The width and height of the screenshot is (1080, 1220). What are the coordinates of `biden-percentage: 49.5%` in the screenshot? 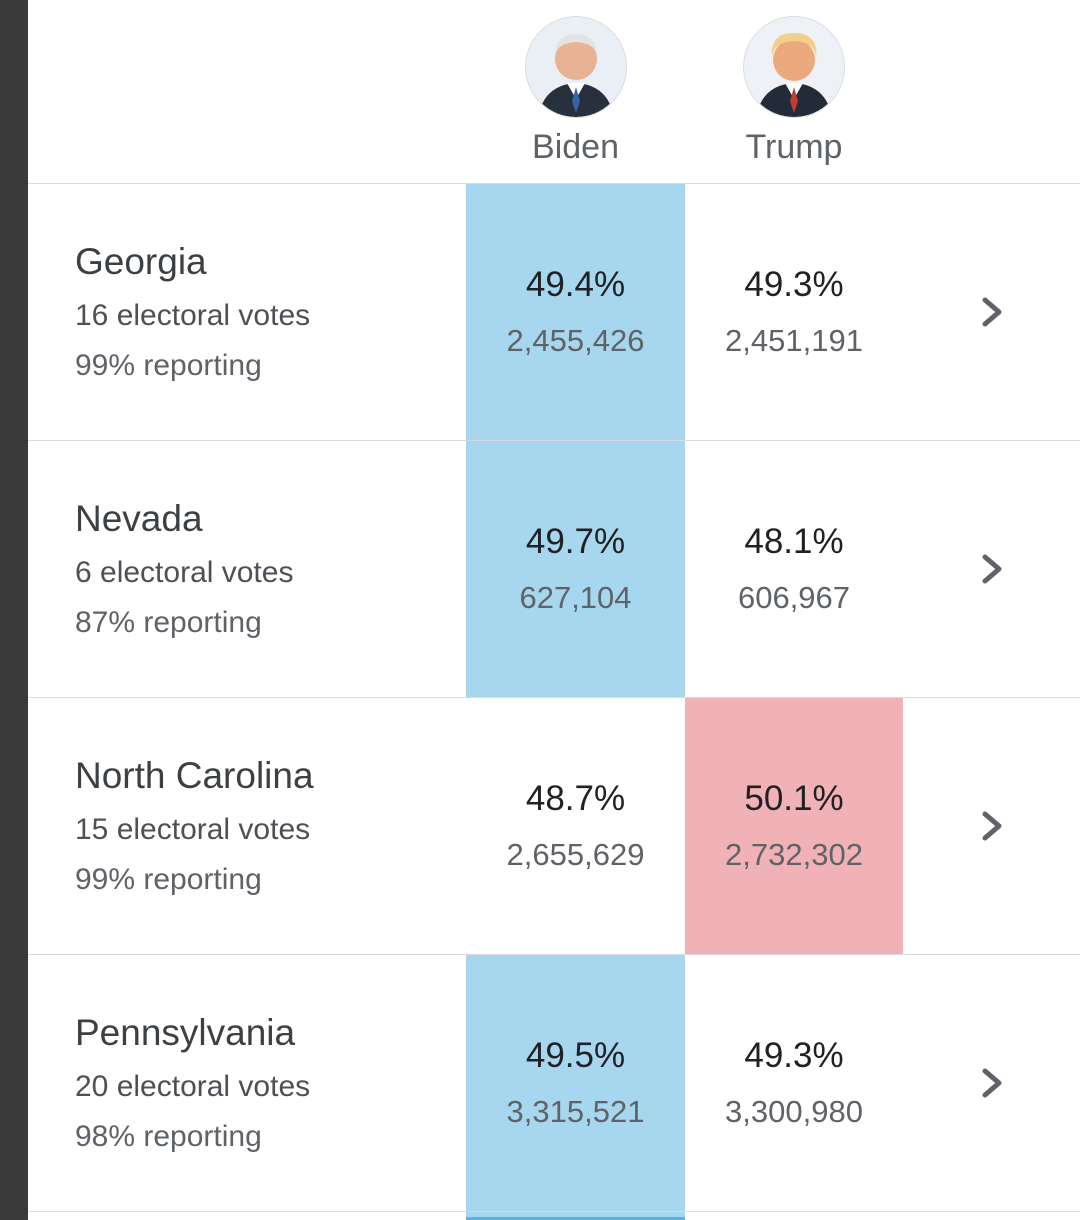 It's located at (575, 1055).